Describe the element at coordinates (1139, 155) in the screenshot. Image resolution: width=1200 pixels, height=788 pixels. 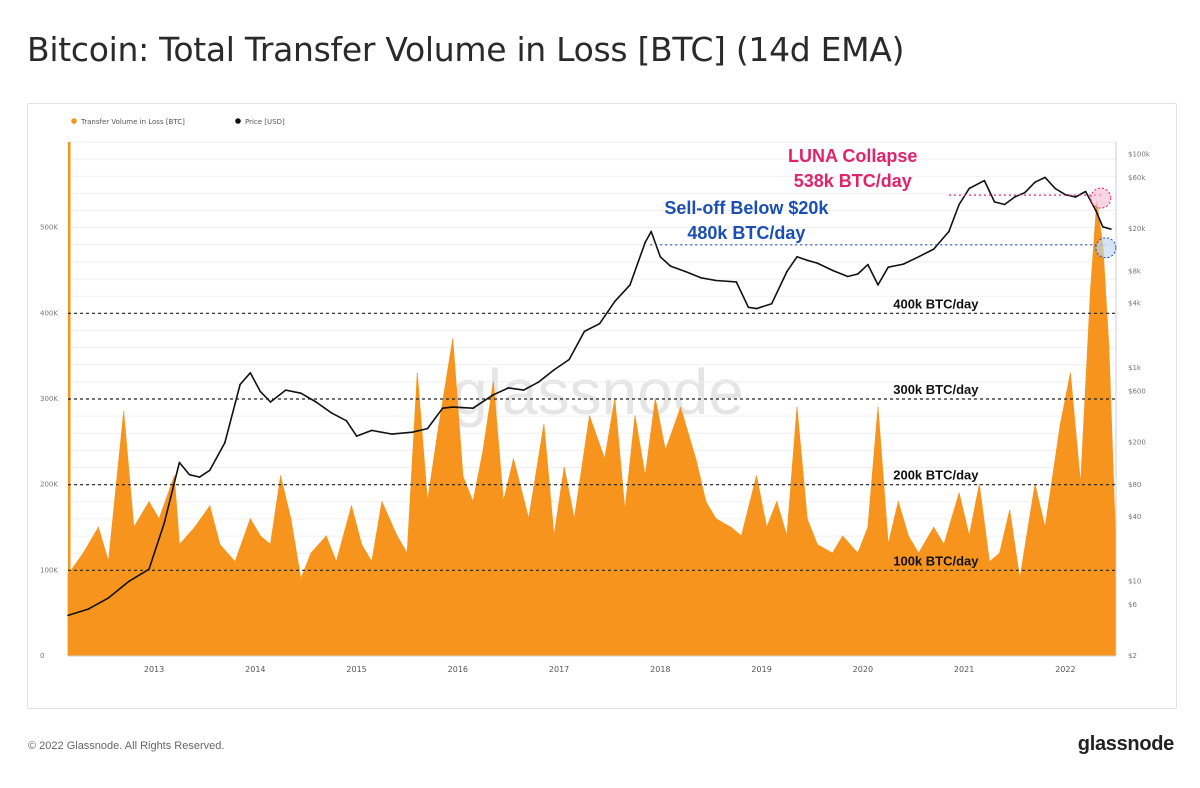
I see `y-right-tick-label: $100k` at that location.